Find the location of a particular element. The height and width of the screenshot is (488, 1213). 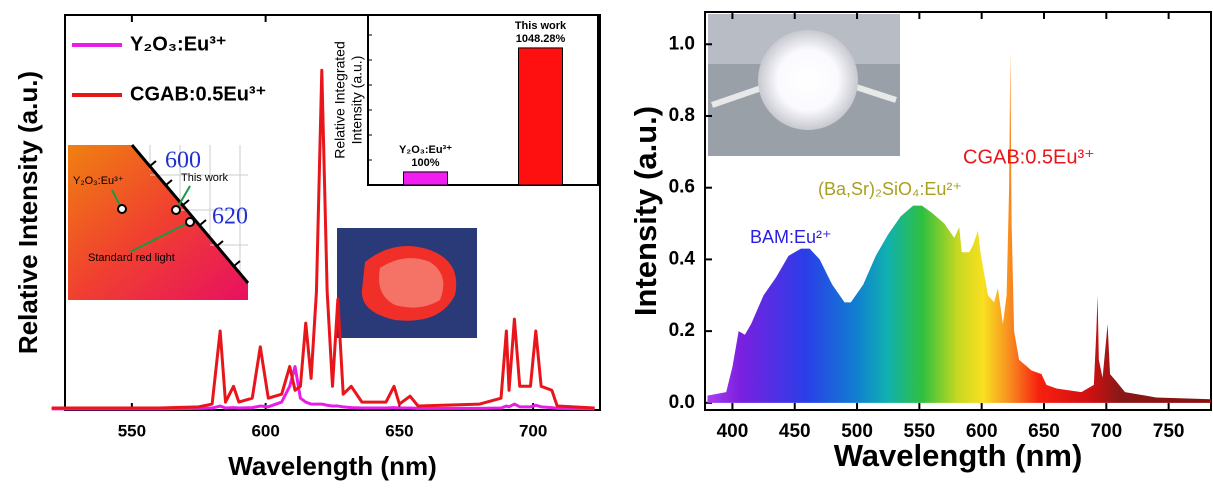

y-tick-label: 1.0 is located at coordinates (682, 43).